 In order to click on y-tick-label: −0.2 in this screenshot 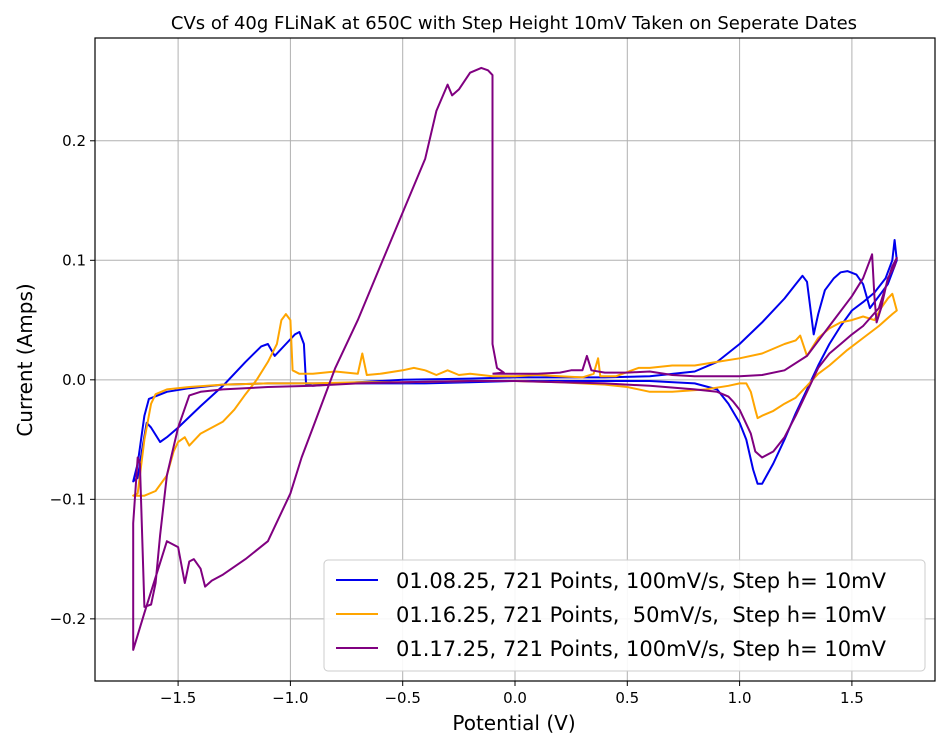, I will do `click(68, 619)`.